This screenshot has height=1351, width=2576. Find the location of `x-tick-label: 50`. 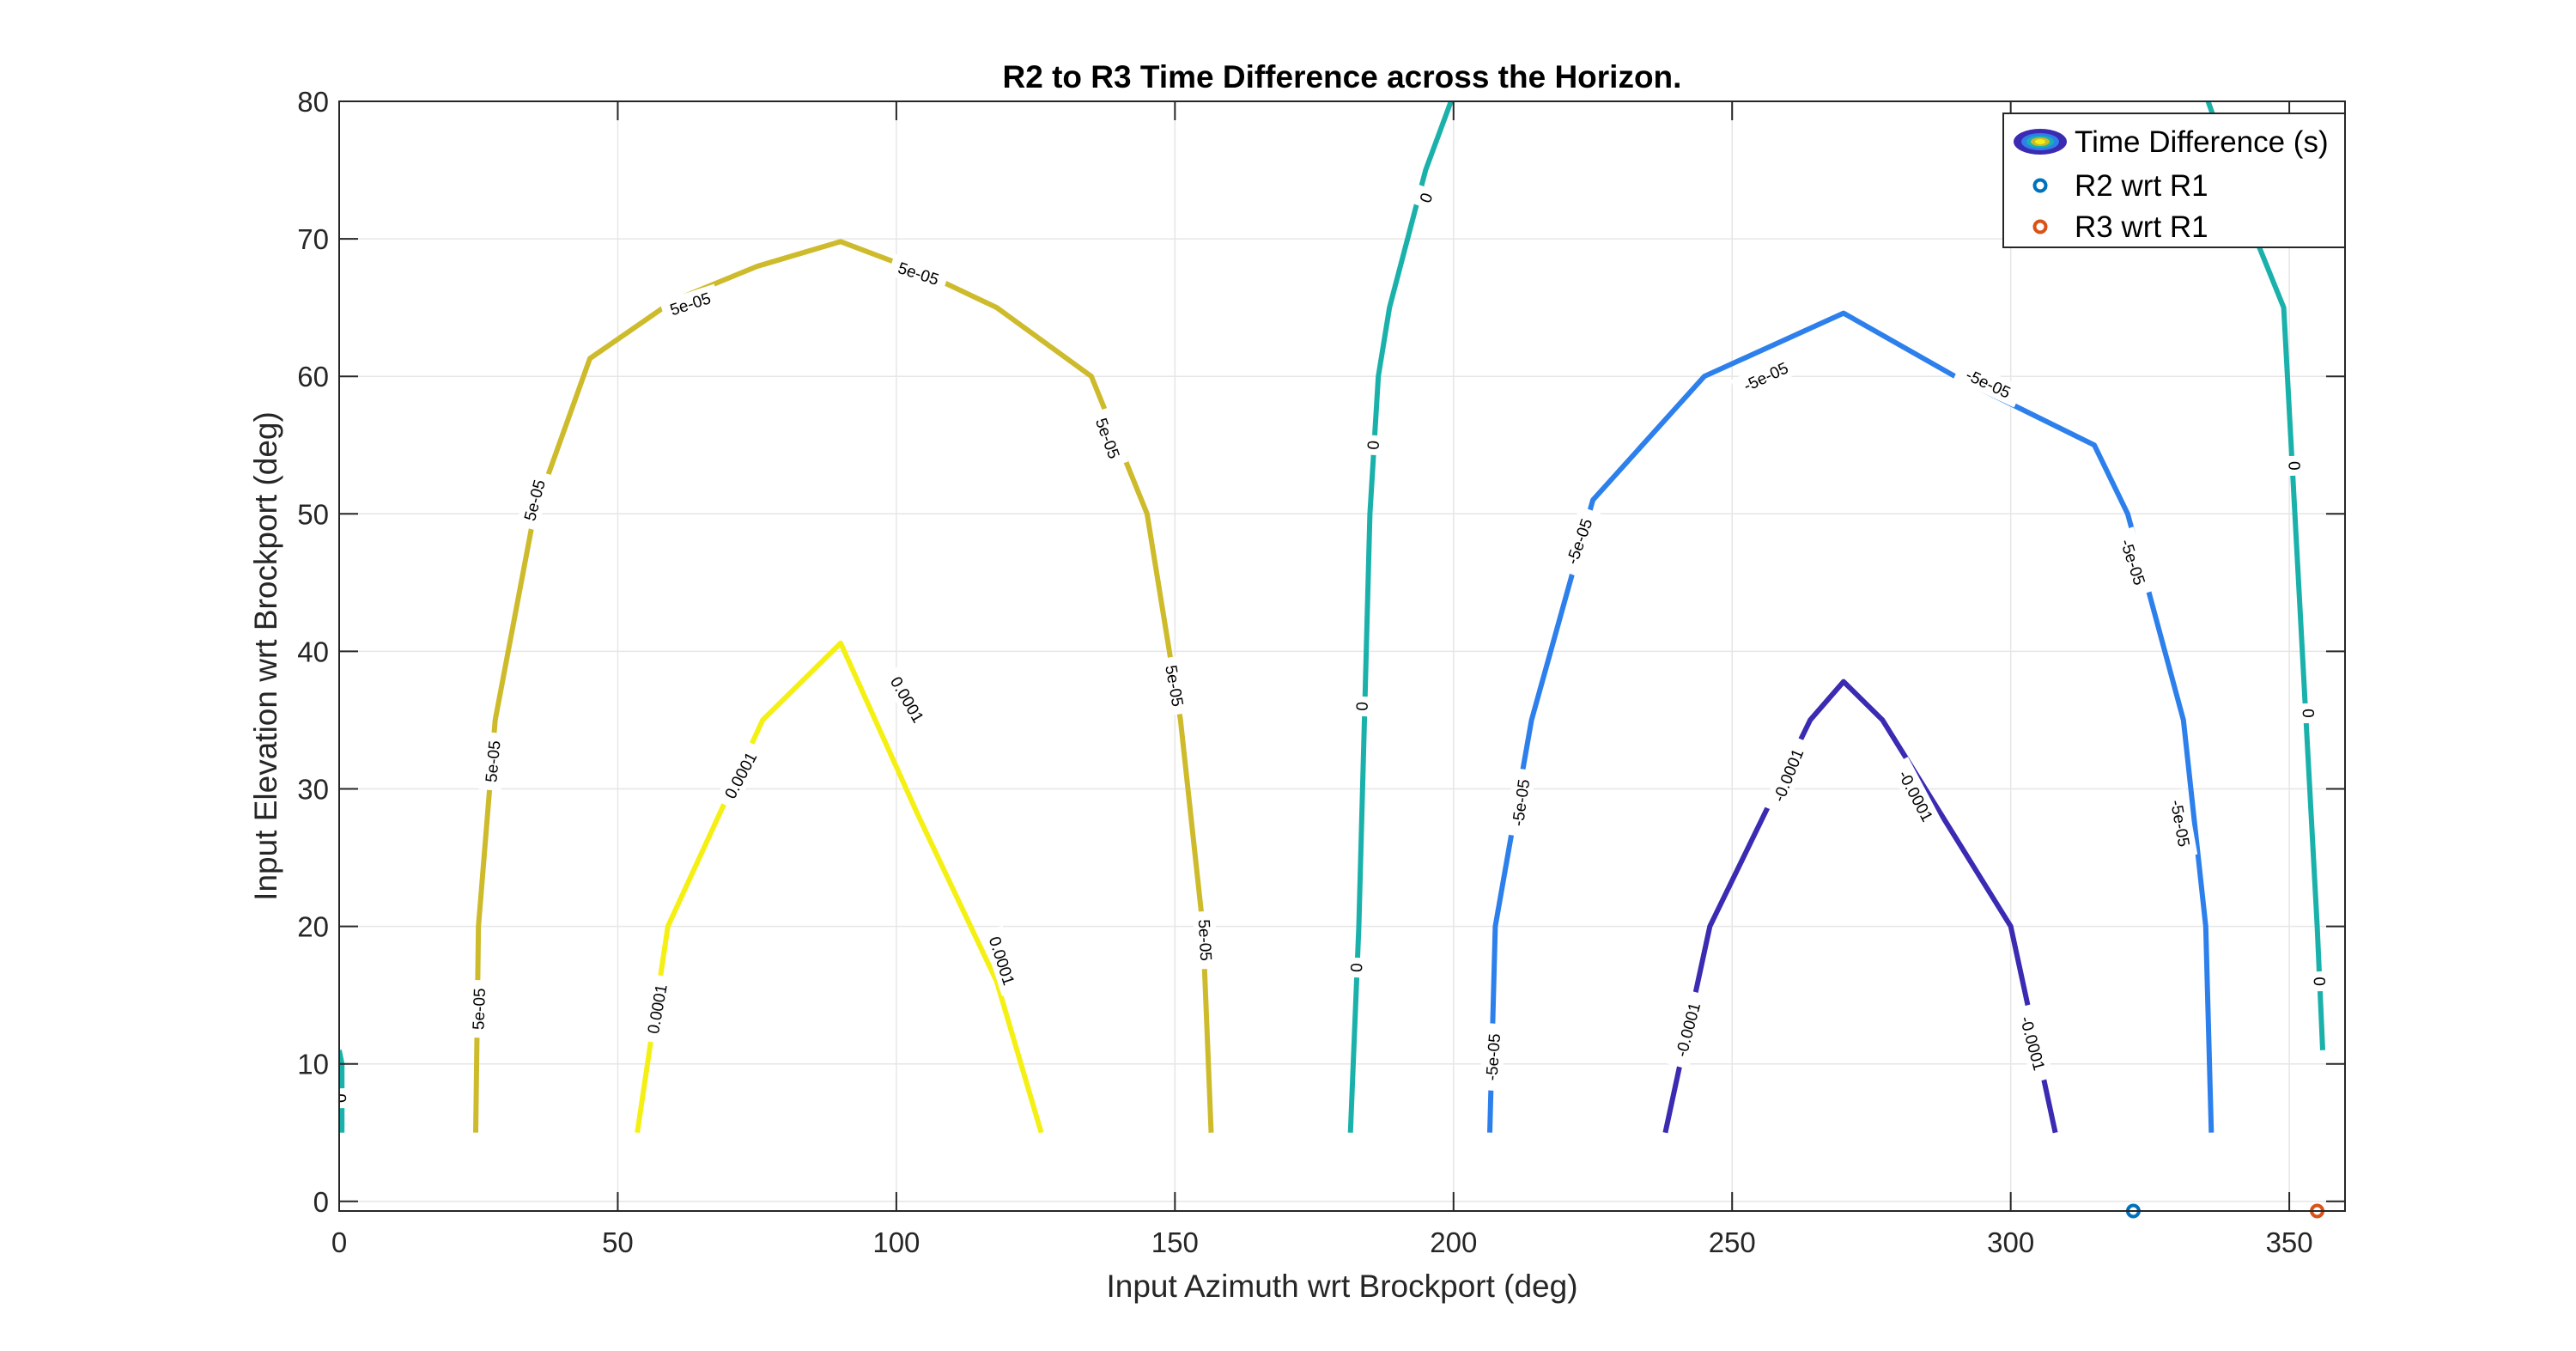

x-tick-label: 50 is located at coordinates (618, 1242).